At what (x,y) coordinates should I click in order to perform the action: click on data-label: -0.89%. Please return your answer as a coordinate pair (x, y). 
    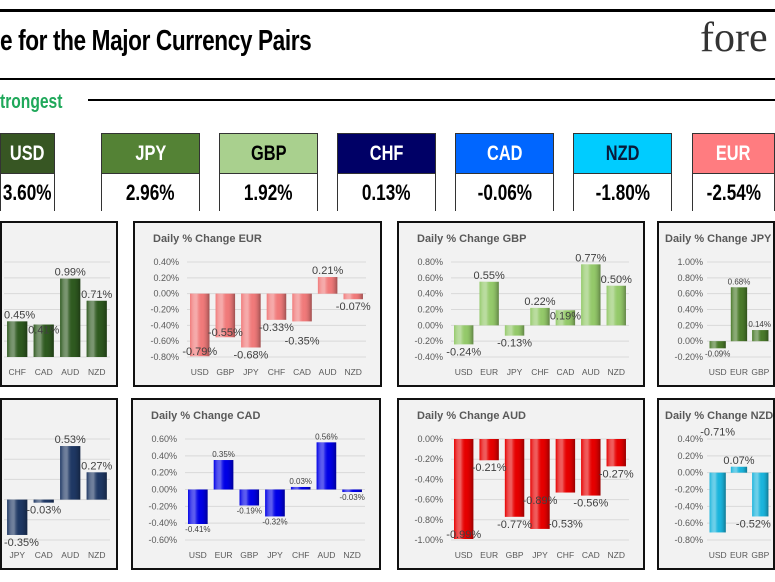
    Looking at the image, I should click on (540, 501).